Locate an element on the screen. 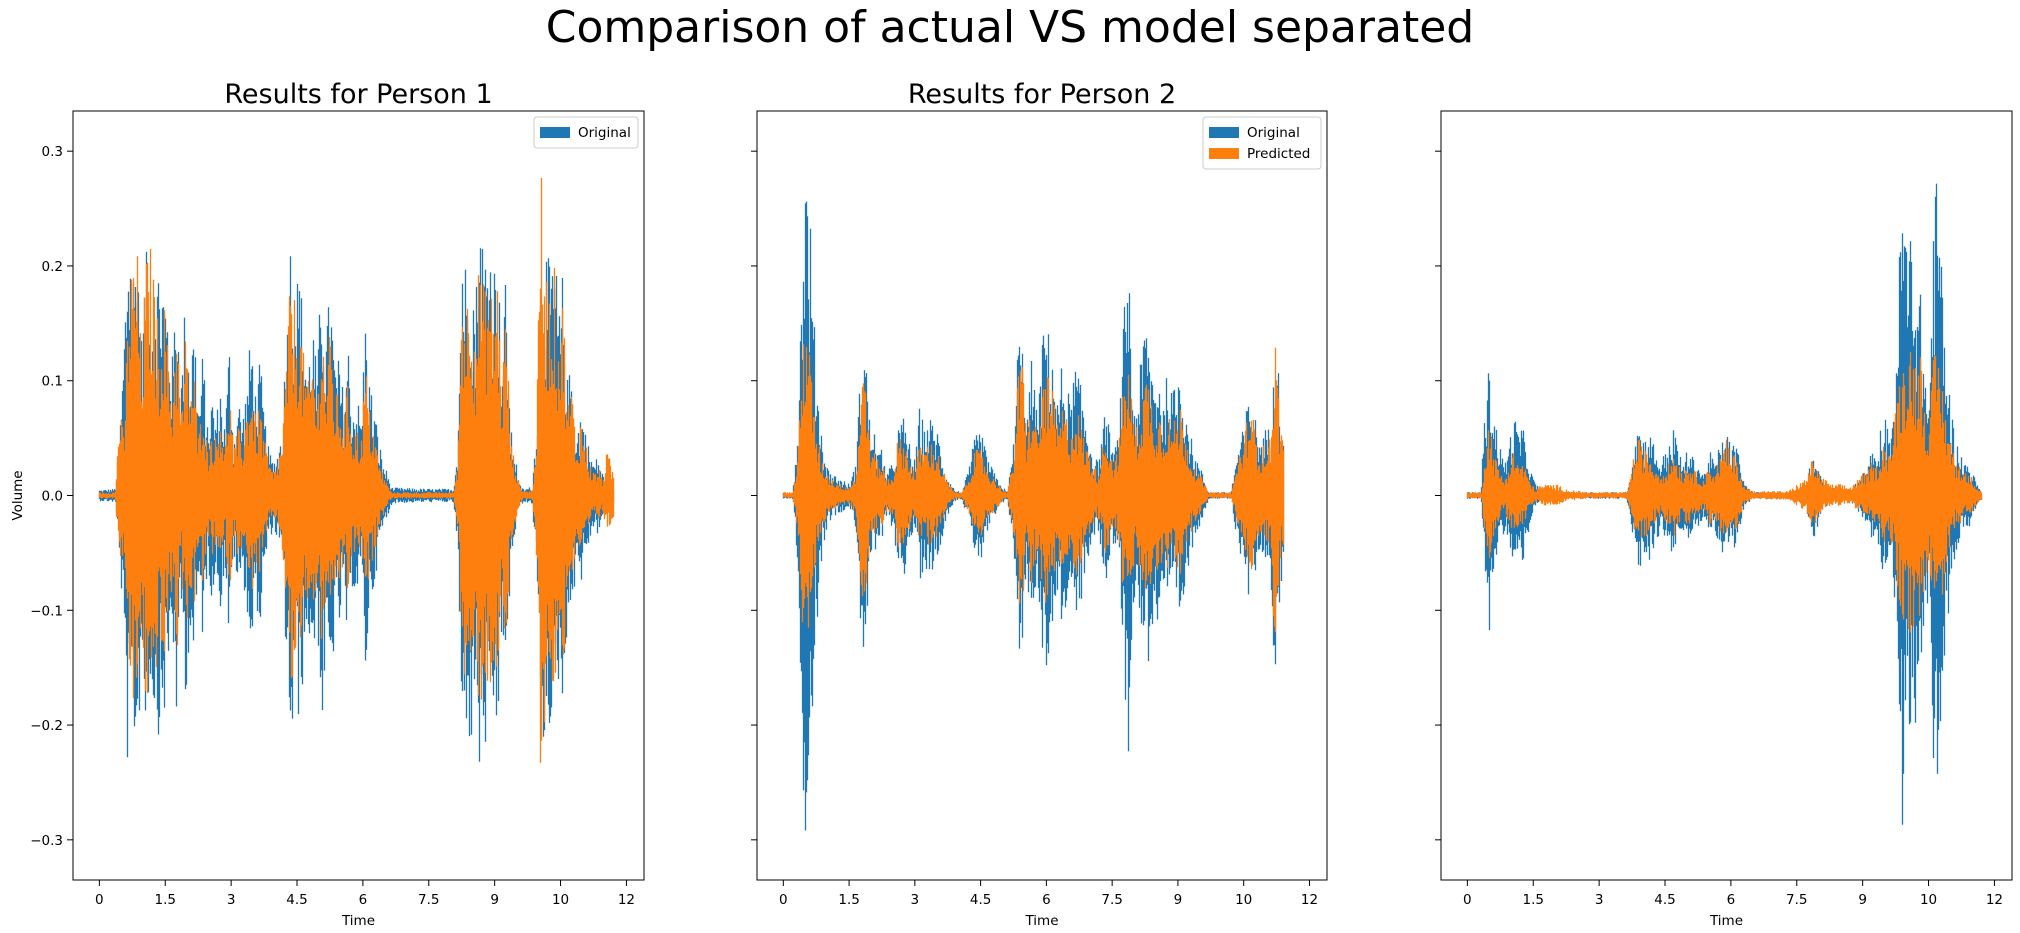  y-tick-label: 0.1 is located at coordinates (52, 382).